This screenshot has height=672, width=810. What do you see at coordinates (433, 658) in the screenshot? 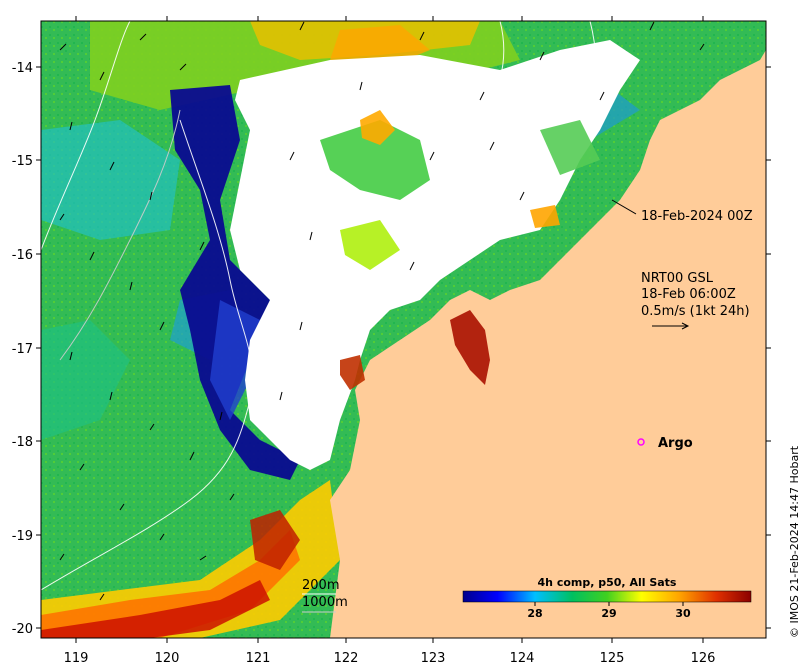
I see `x-tick-label: 123` at bounding box center [433, 658].